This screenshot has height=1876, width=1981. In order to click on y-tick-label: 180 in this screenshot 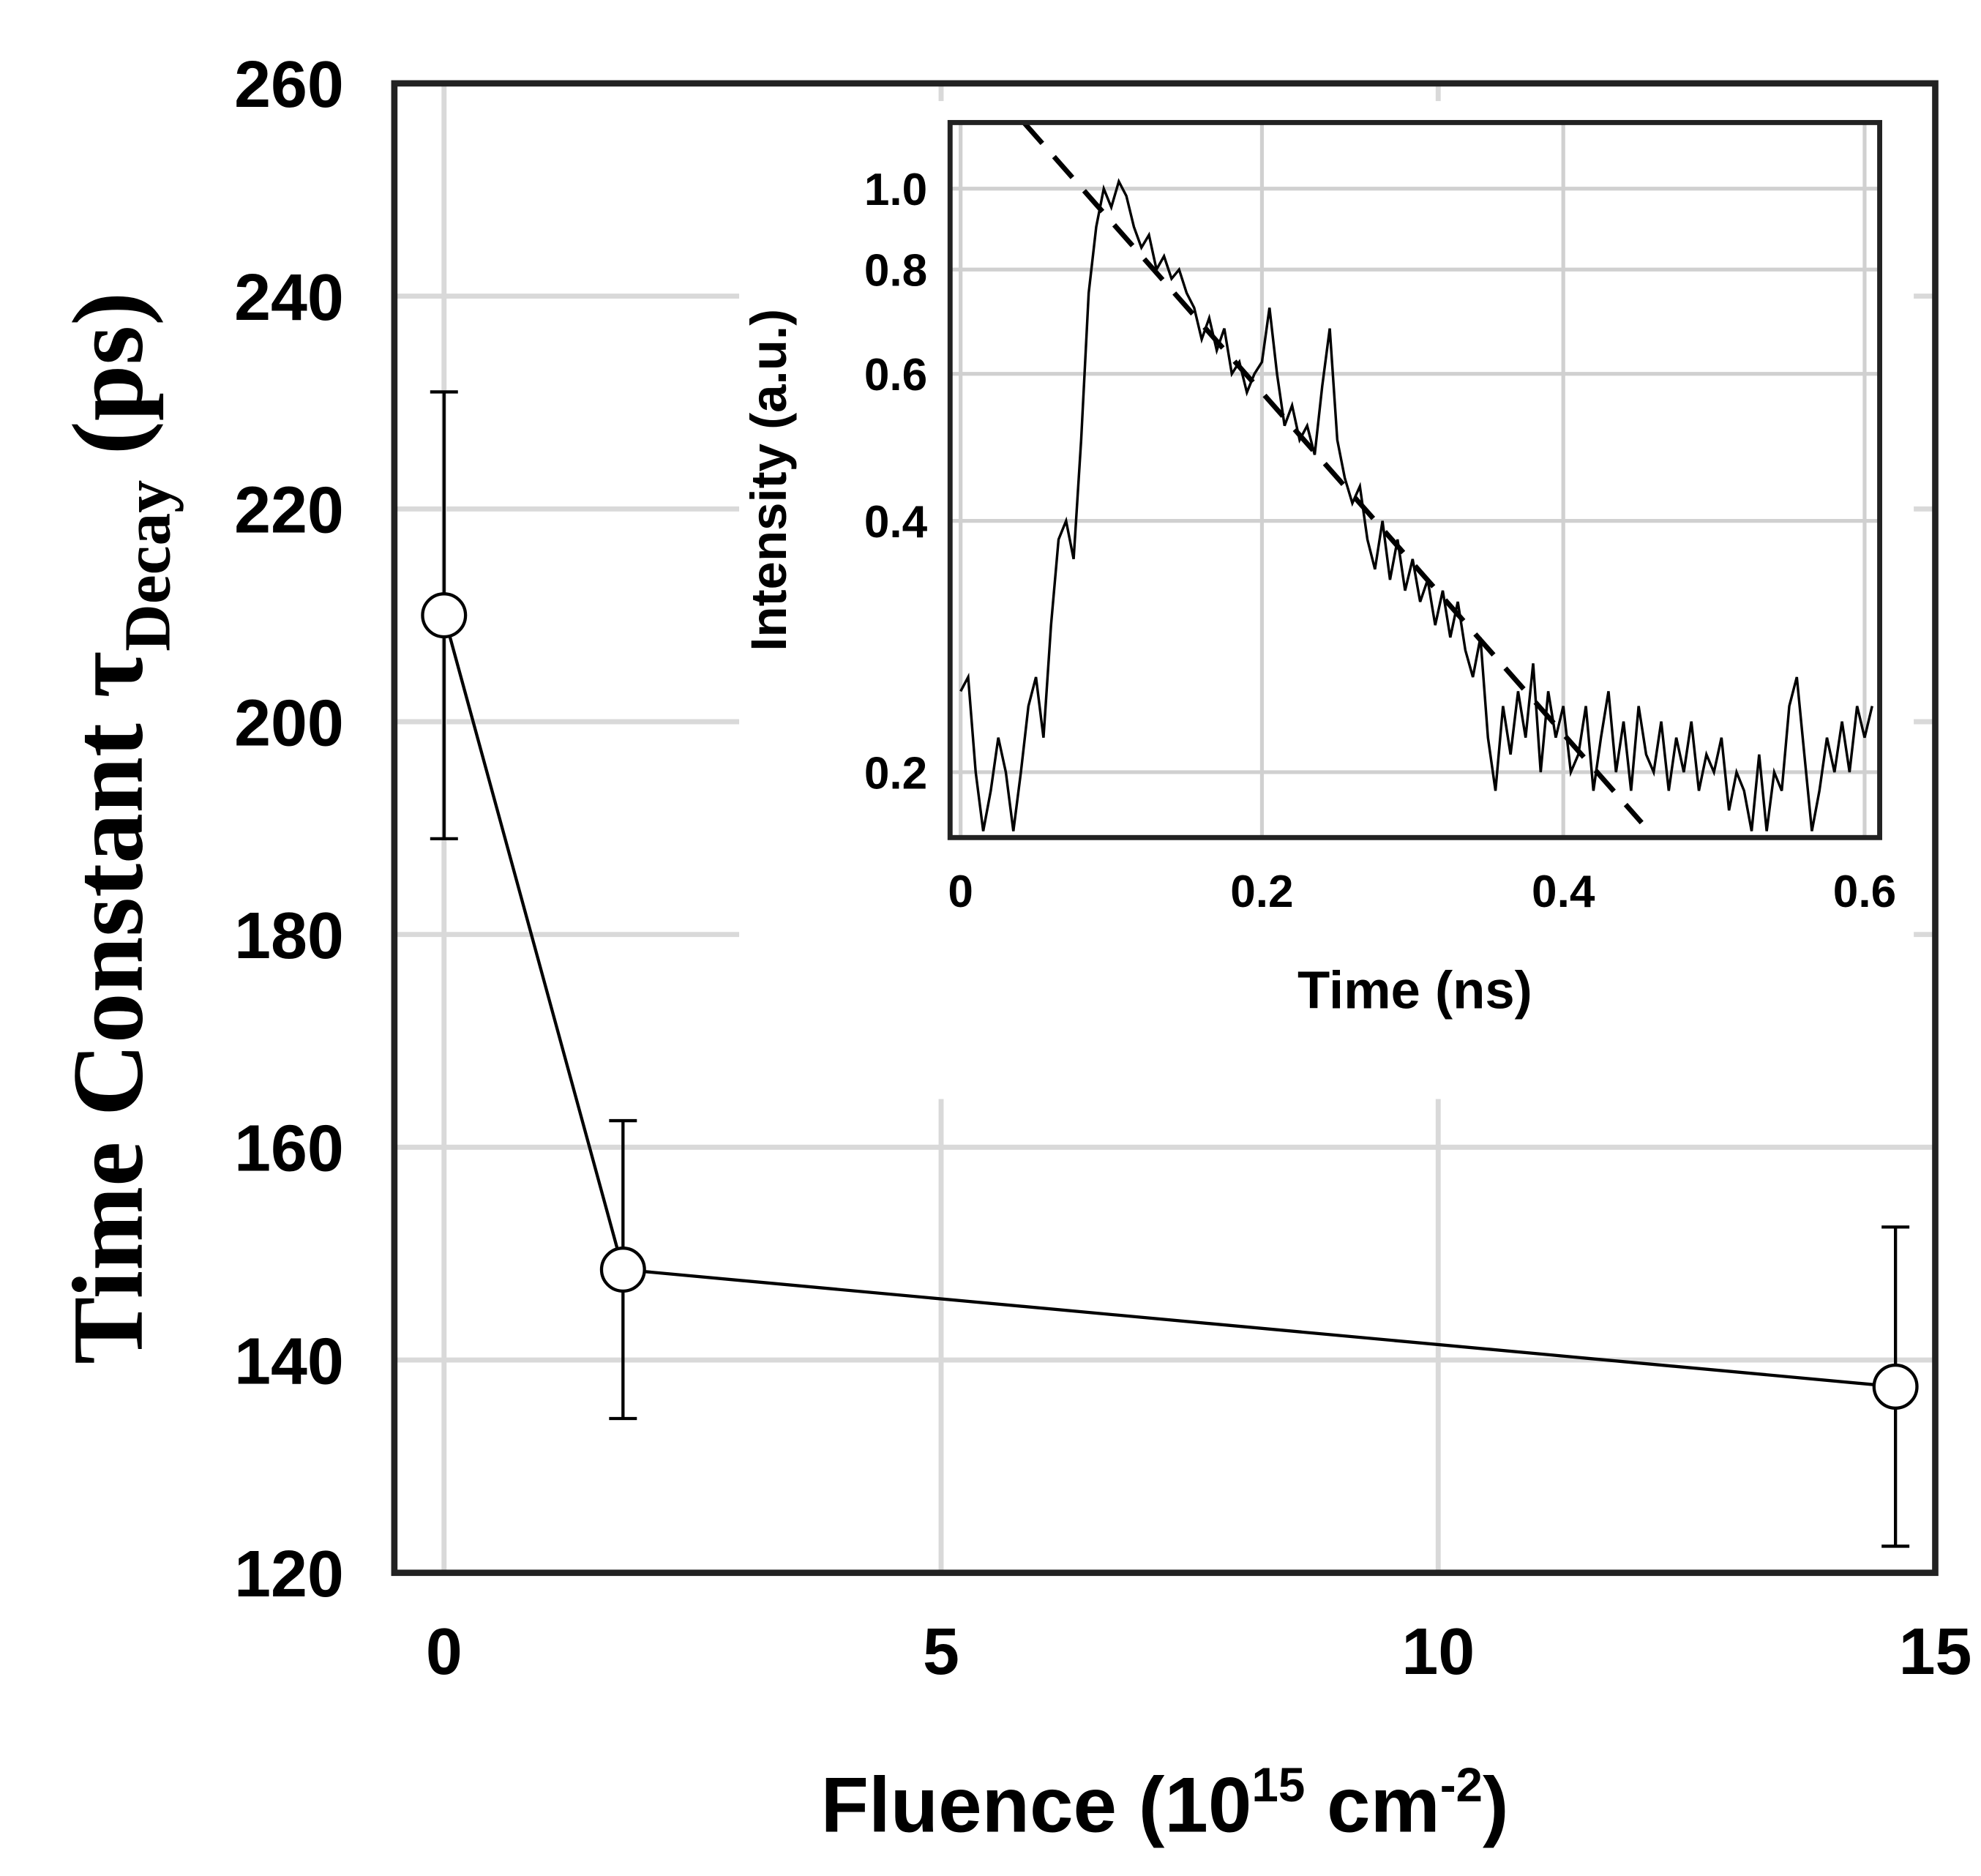, I will do `click(289, 937)`.